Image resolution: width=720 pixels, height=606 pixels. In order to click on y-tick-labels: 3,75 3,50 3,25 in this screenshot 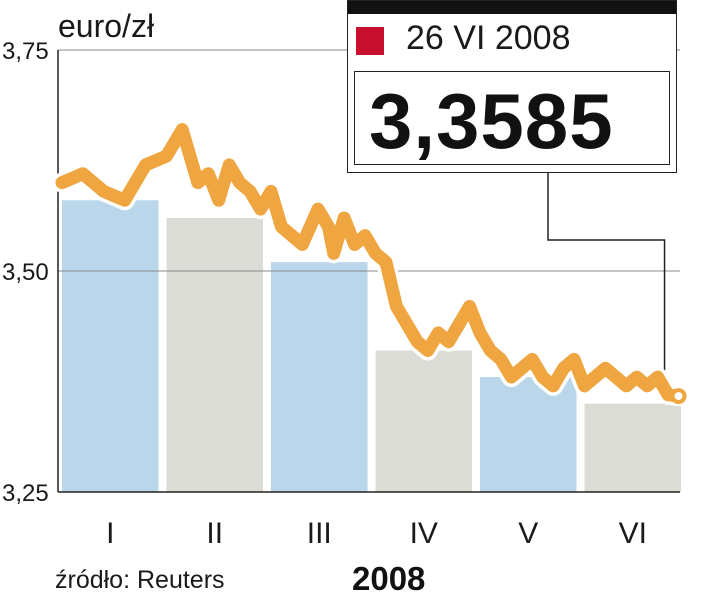, I will do `click(25, 272)`.